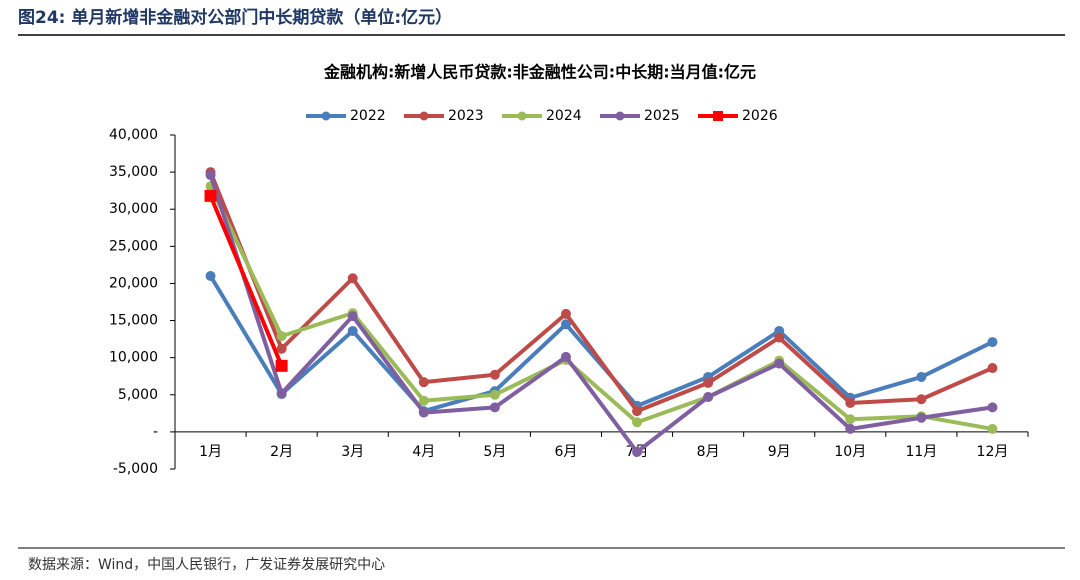  Describe the element at coordinates (133, 246) in the screenshot. I see `y-tick-label: 25,000` at that location.